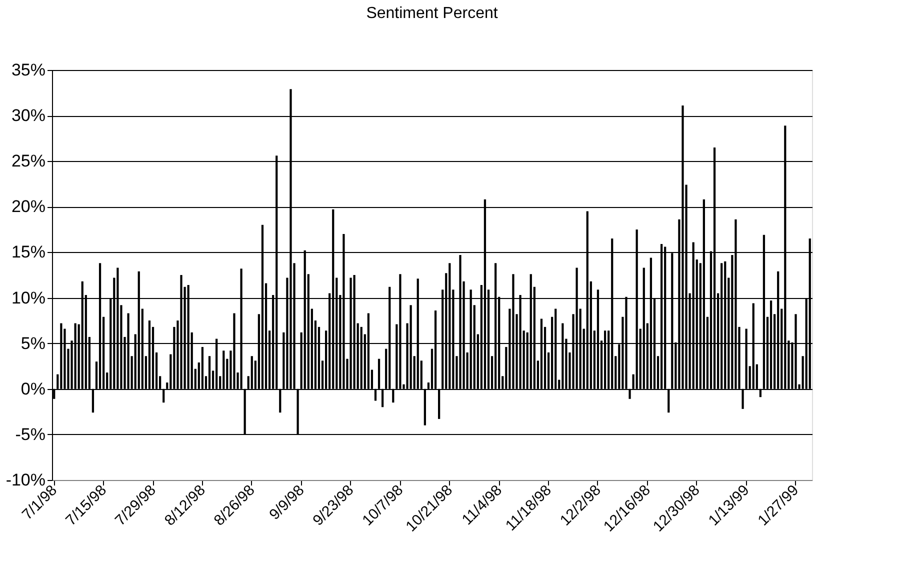 The width and height of the screenshot is (900, 582). What do you see at coordinates (26, 480) in the screenshot?
I see `y-tick-label: -10%` at bounding box center [26, 480].